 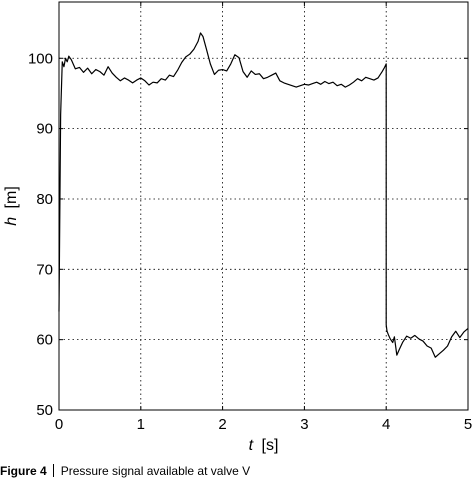 What do you see at coordinates (59, 424) in the screenshot?
I see `x-tick-label: 0` at bounding box center [59, 424].